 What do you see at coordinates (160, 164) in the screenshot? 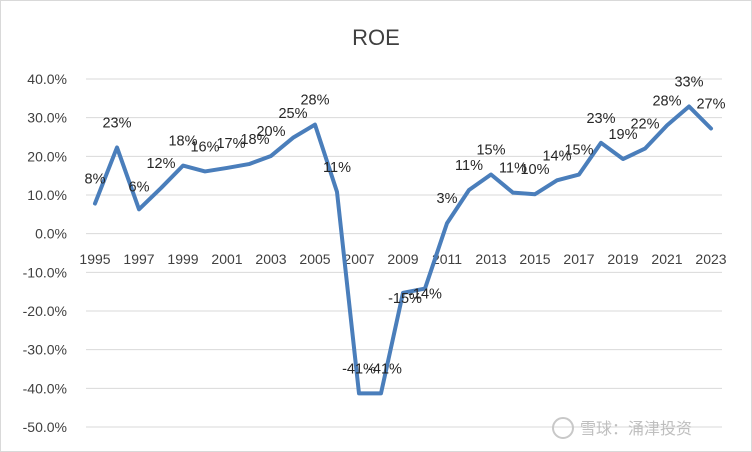
I see `data-label: 12%` at bounding box center [160, 164].